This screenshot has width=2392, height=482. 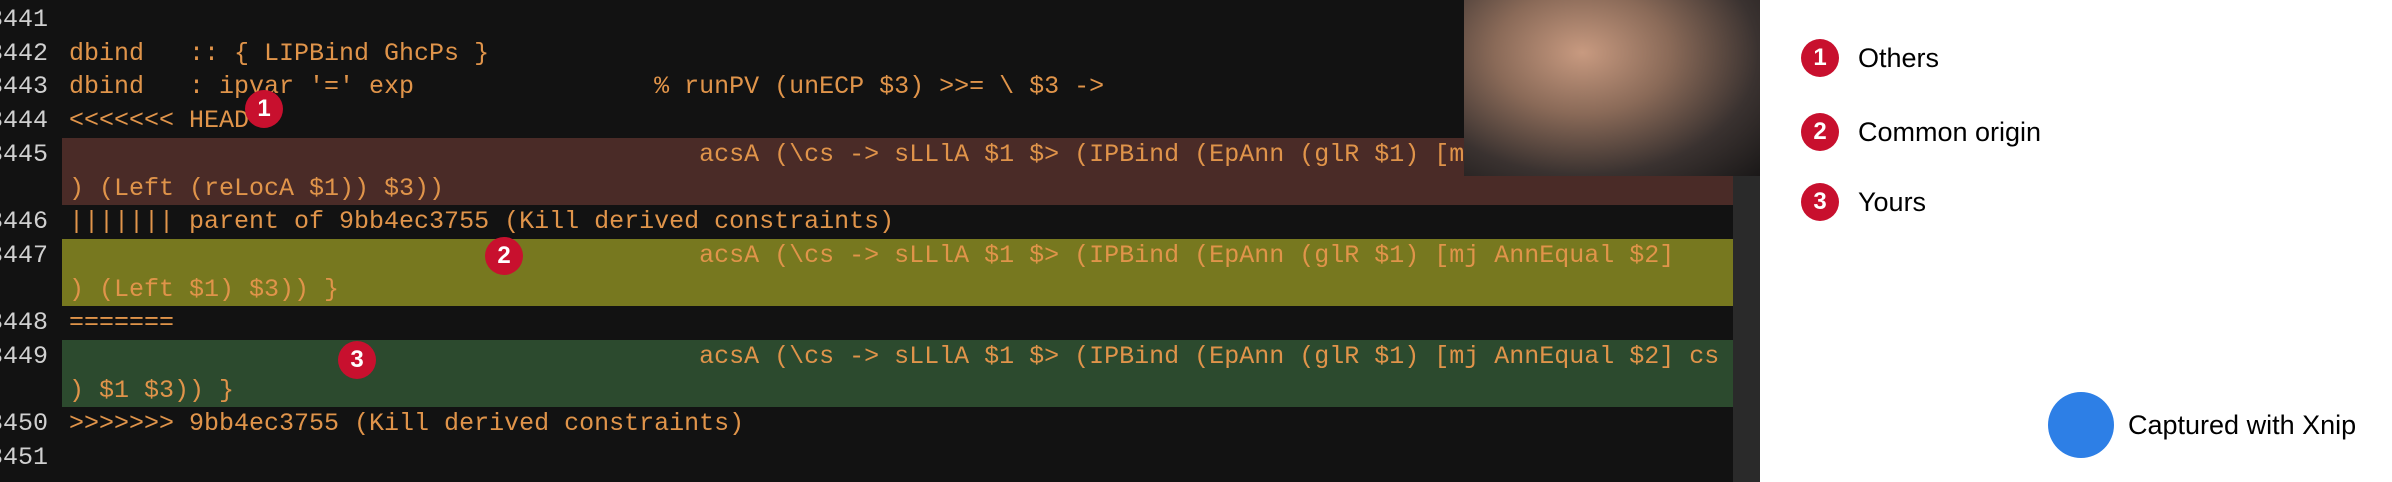 I want to click on code-line: ) $1 $3)) }, so click(x=152, y=390).